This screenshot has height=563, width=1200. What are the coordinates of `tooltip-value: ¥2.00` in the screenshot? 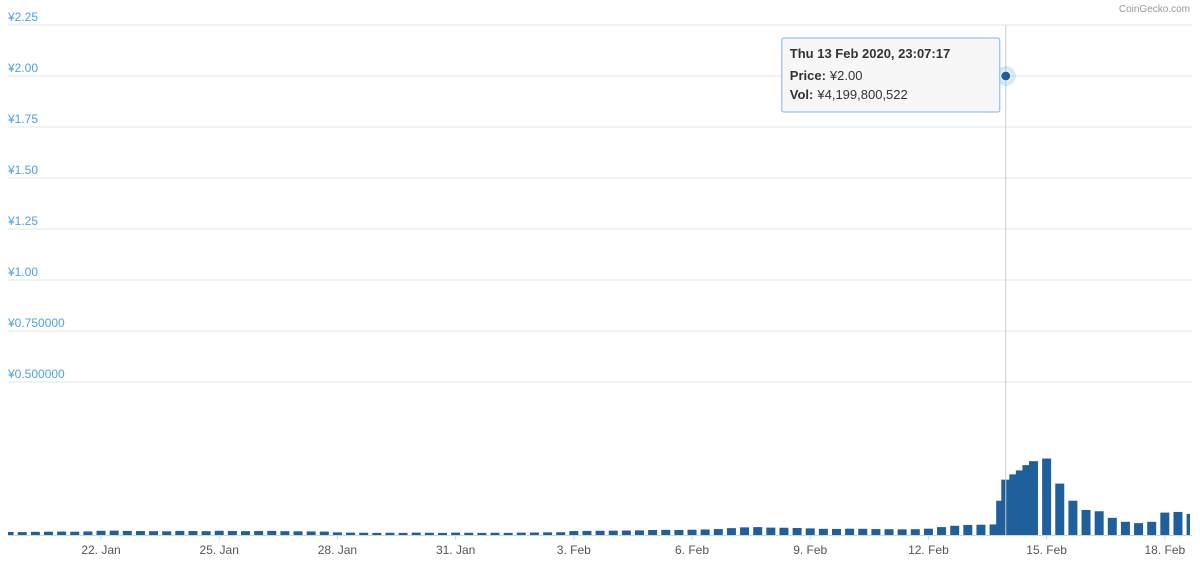 It's located at (846, 75).